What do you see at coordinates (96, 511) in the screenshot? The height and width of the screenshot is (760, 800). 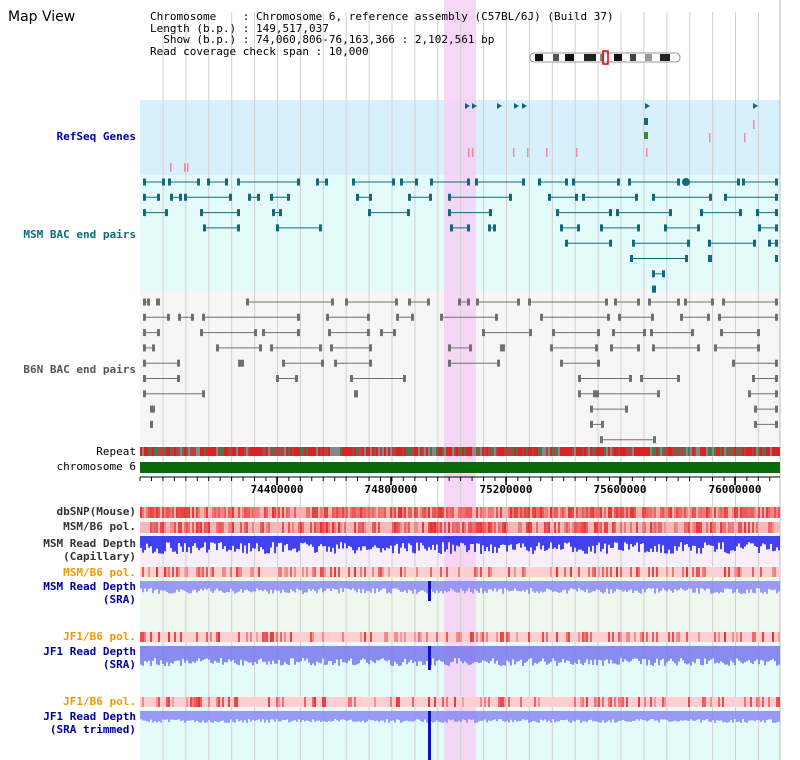 I see `track-label-dbsnp: dbSNP(Mouse)` at bounding box center [96, 511].